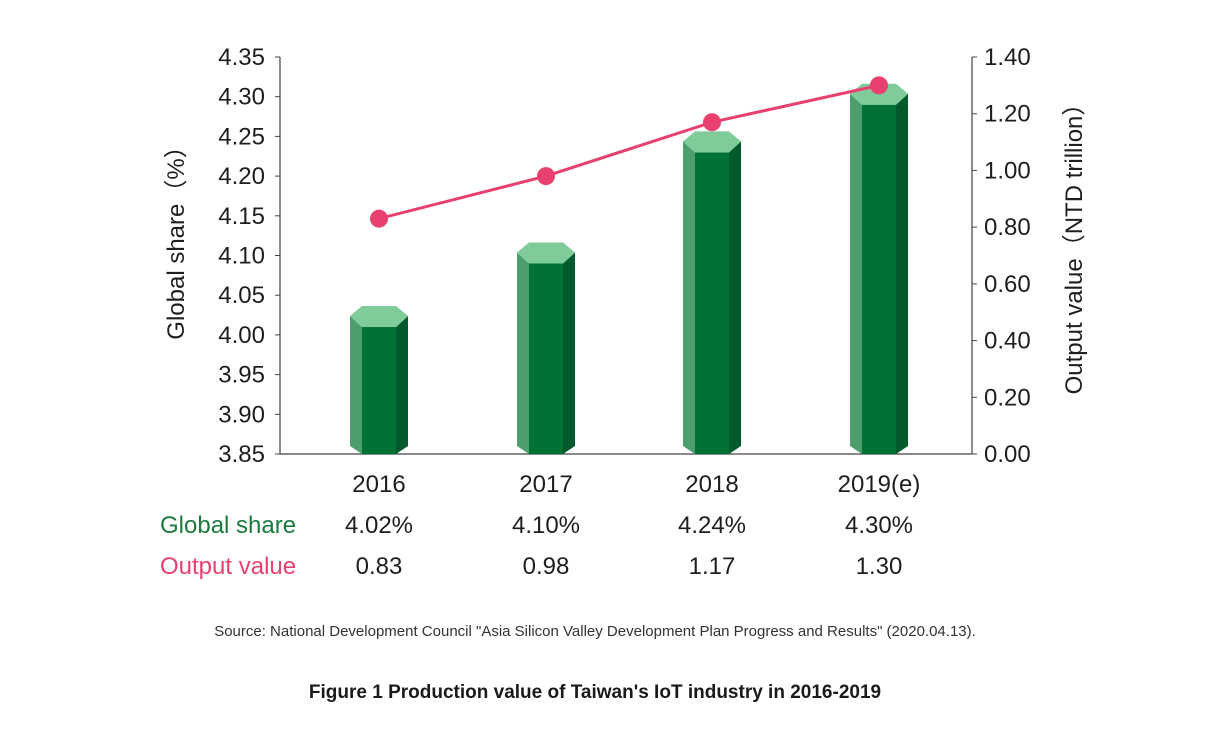  What do you see at coordinates (546, 566) in the screenshot?
I see `output-value-value: 0.98` at bounding box center [546, 566].